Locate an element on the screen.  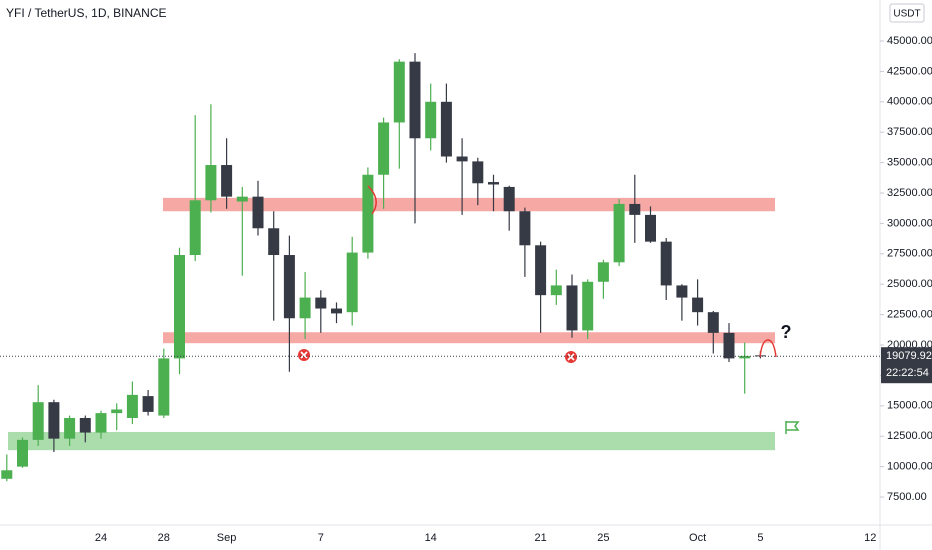
y-tick-label: 12500.00 is located at coordinates (909, 436).